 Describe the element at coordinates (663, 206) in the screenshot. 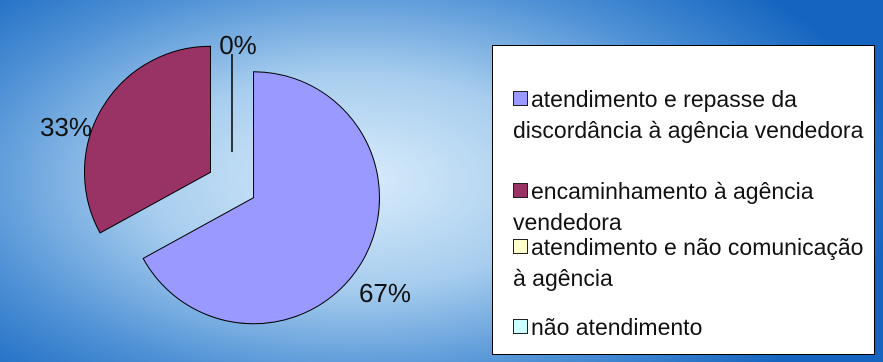

I see `legend-label: encaminhamento à agência vendedora` at that location.